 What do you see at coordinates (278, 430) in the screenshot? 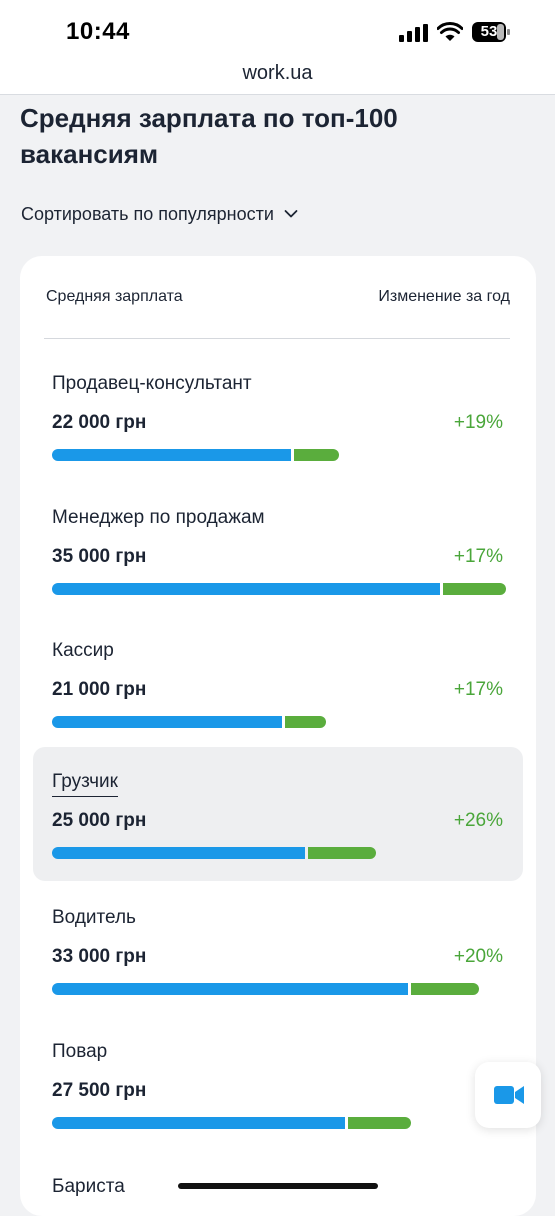
I see `job-row: Продавец-консультант 22 000 грн +19%` at bounding box center [278, 430].